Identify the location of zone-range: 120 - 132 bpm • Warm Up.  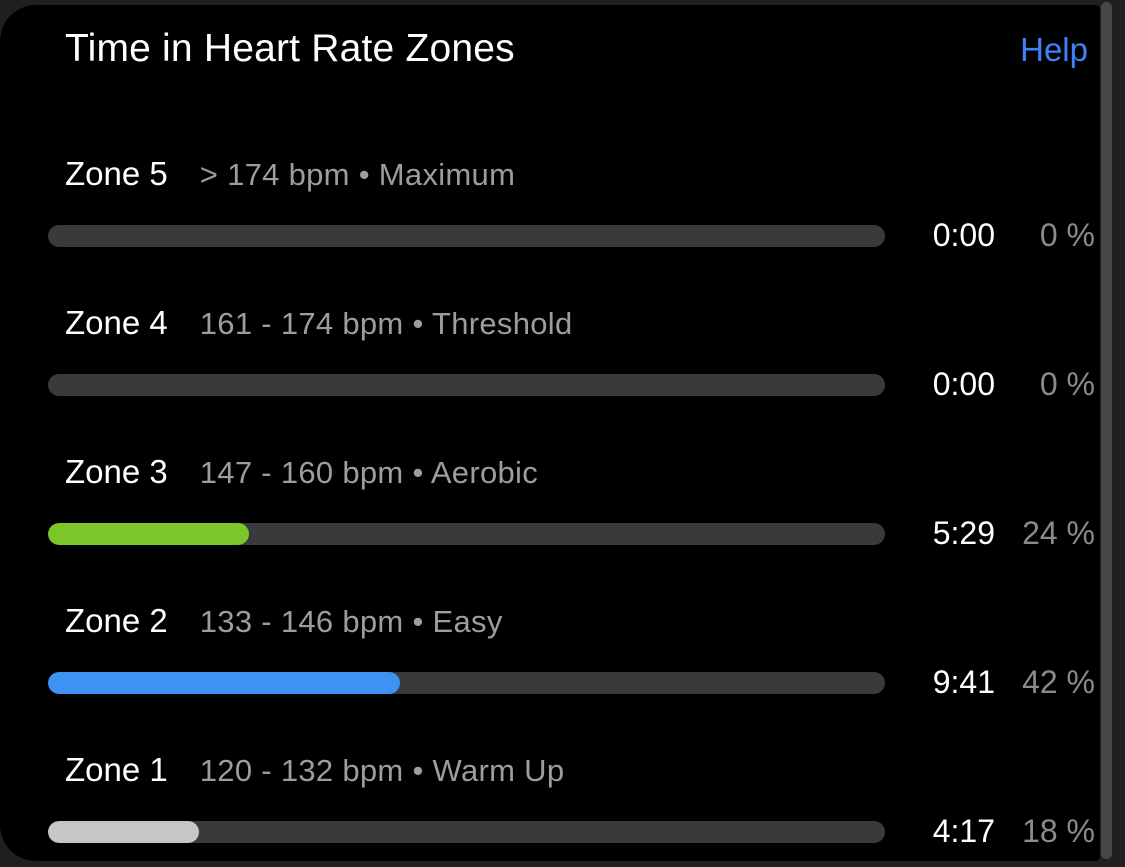
(382, 770).